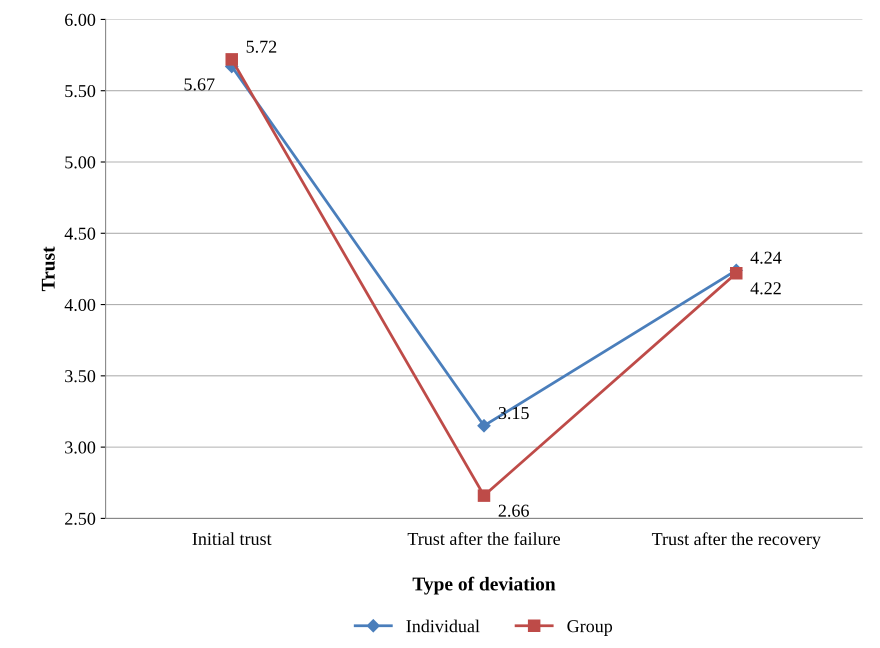  I want to click on legend-label: Individual, so click(443, 626).